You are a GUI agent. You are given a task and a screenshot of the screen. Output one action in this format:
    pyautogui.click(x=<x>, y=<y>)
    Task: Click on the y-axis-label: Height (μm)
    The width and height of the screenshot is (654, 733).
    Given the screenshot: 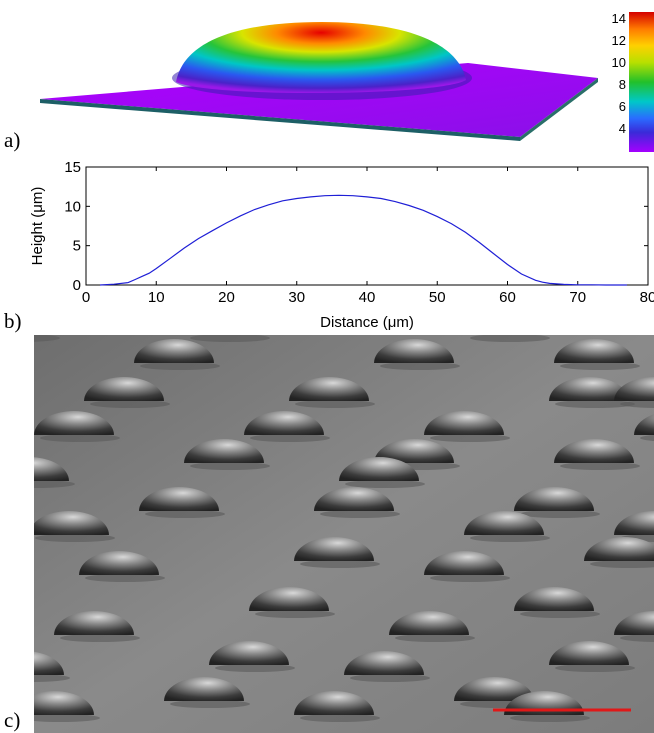 What is the action you would take?
    pyautogui.click(x=37, y=226)
    